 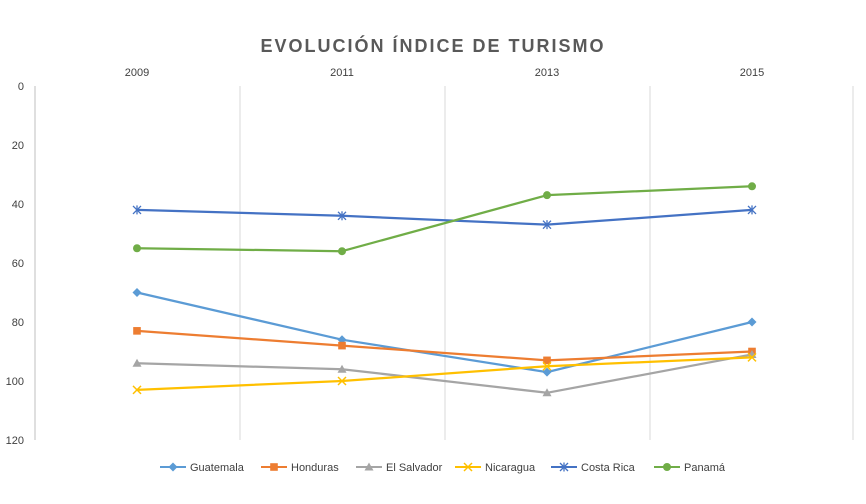 I want to click on legend-item-costa-rica: Costa Rica, so click(x=593, y=468).